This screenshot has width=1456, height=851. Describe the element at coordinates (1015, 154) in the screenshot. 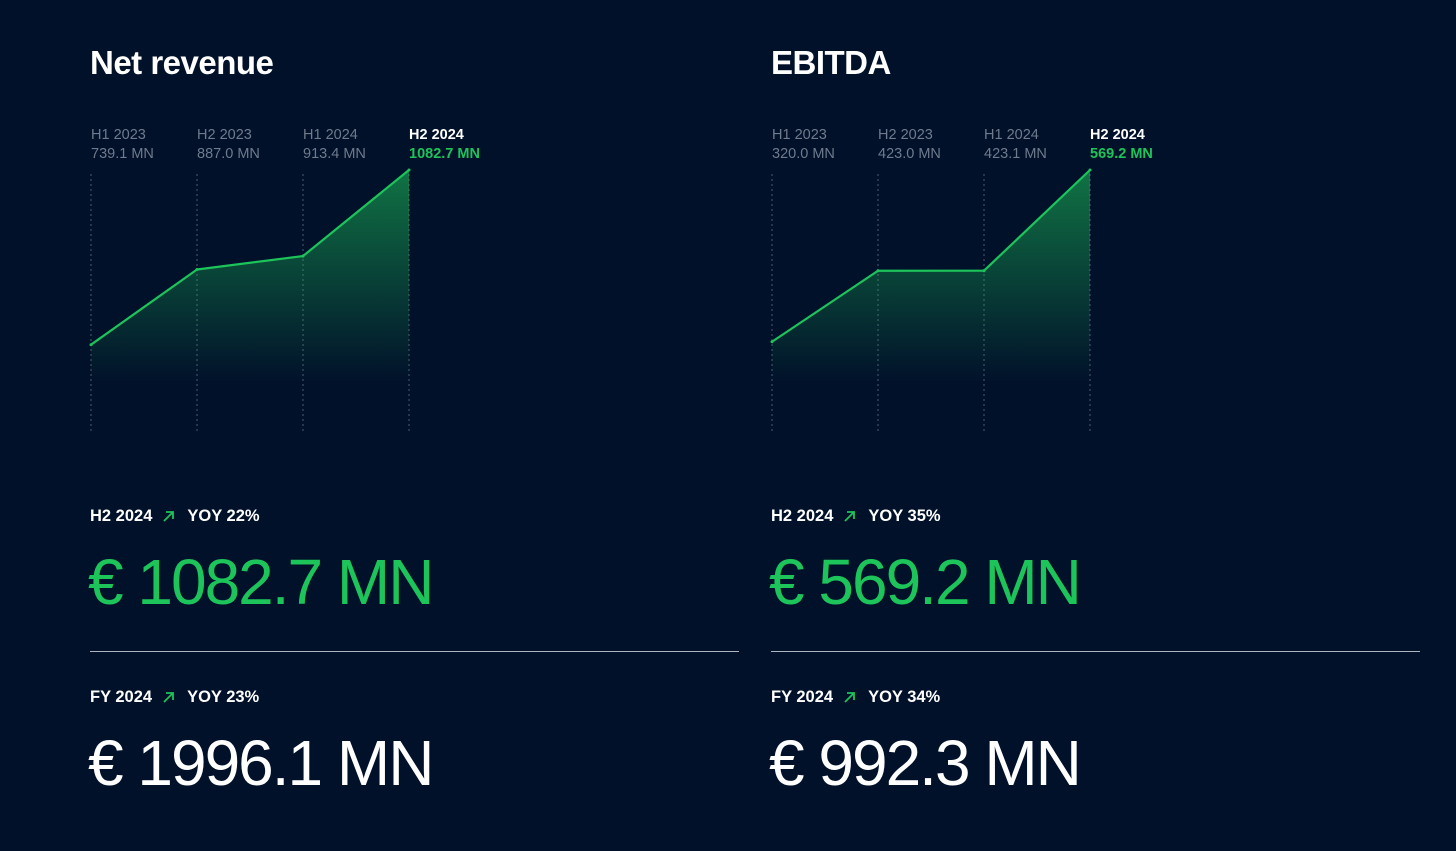

I see `data-label: 423.1 MN` at that location.